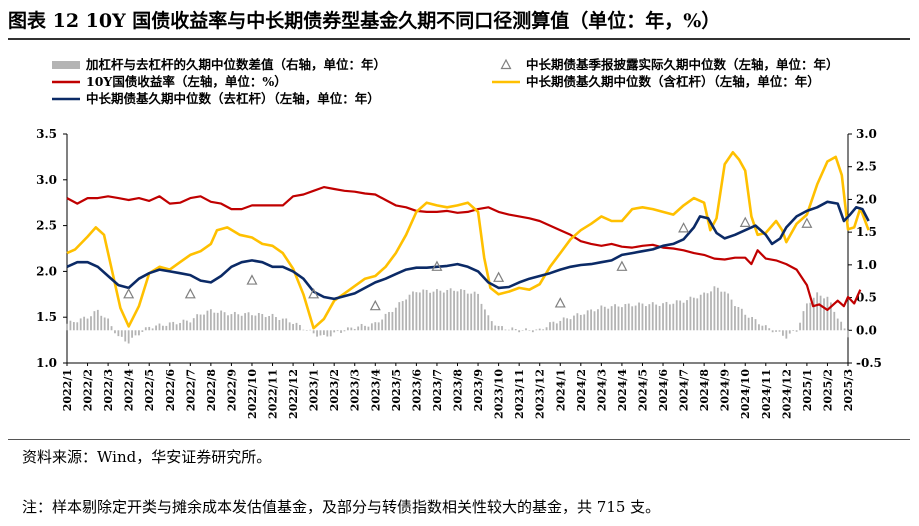  I want to click on x-tick-label: 2024/3, so click(601, 390).